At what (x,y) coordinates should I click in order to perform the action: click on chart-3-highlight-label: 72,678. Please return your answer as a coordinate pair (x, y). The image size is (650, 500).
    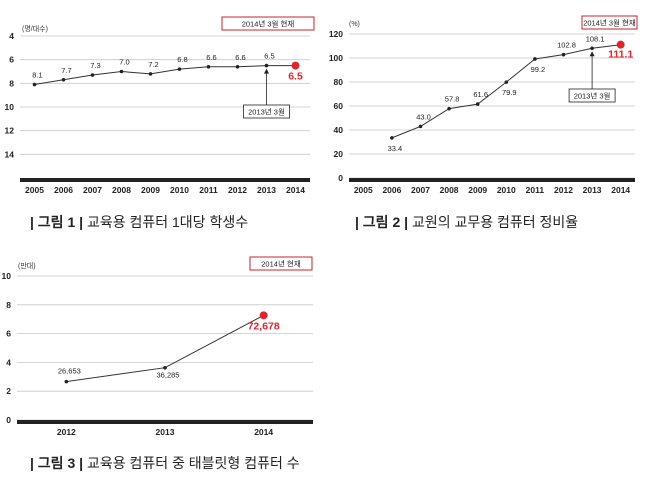
    Looking at the image, I should click on (264, 326).